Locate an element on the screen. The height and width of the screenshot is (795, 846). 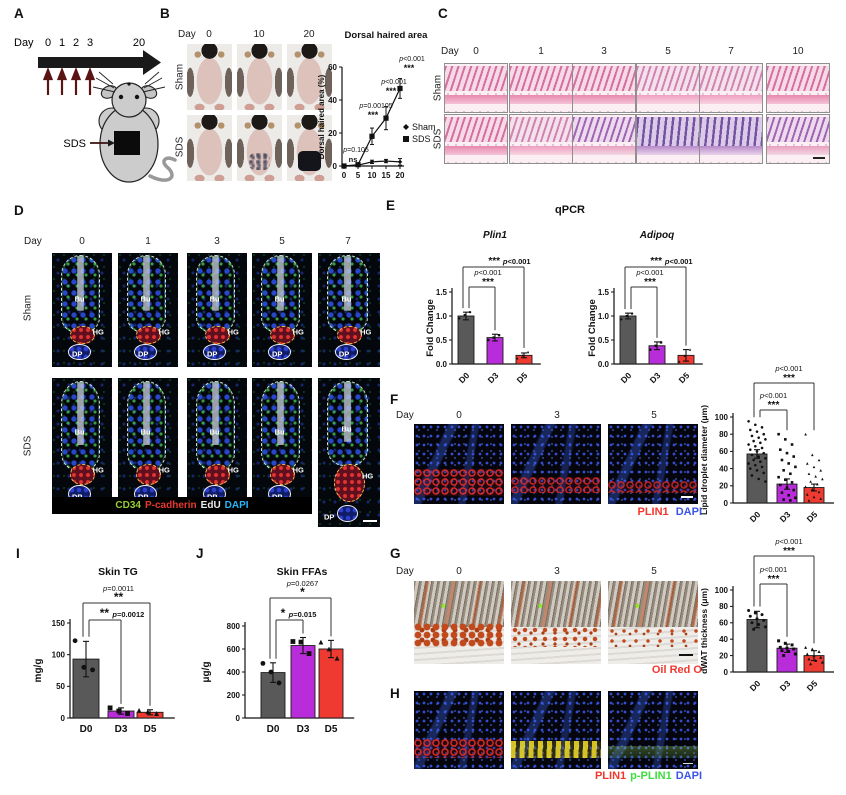
y-axis-title: μg/g is located at coordinates (206, 671).